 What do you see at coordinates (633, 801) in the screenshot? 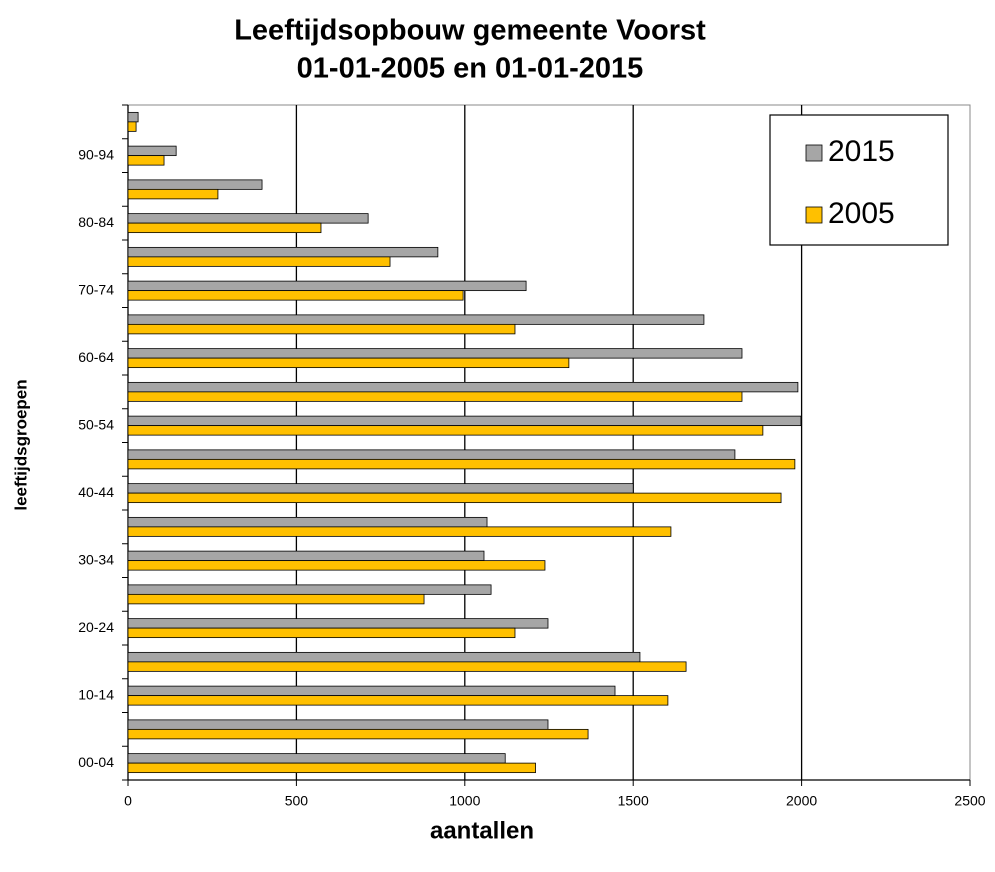
I see `x-tick-label: 1500` at bounding box center [633, 801].